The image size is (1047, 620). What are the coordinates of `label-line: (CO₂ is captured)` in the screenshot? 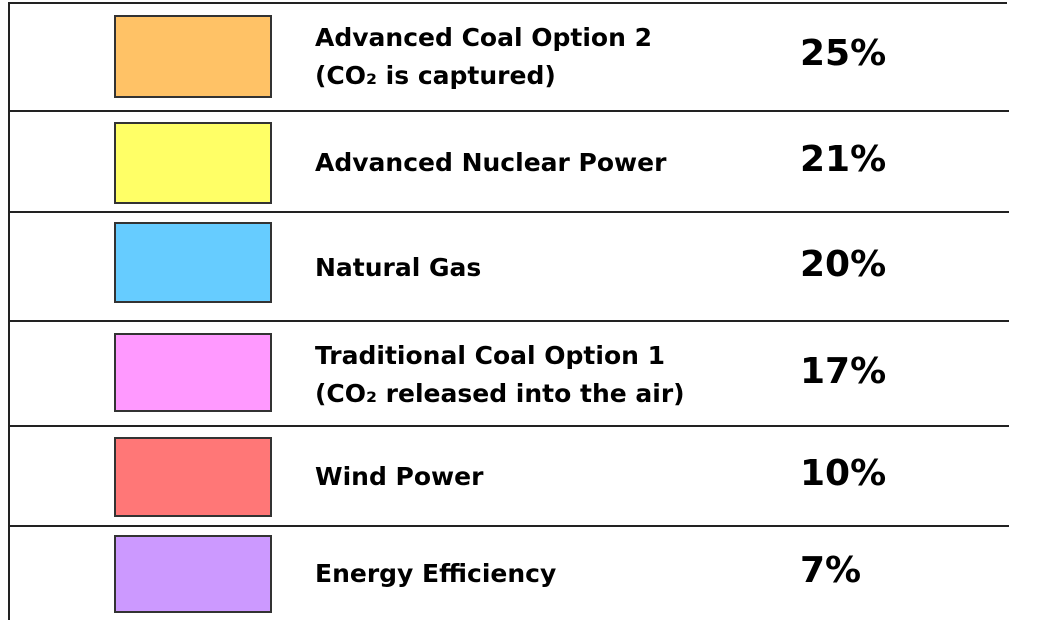 It's located at (435, 75).